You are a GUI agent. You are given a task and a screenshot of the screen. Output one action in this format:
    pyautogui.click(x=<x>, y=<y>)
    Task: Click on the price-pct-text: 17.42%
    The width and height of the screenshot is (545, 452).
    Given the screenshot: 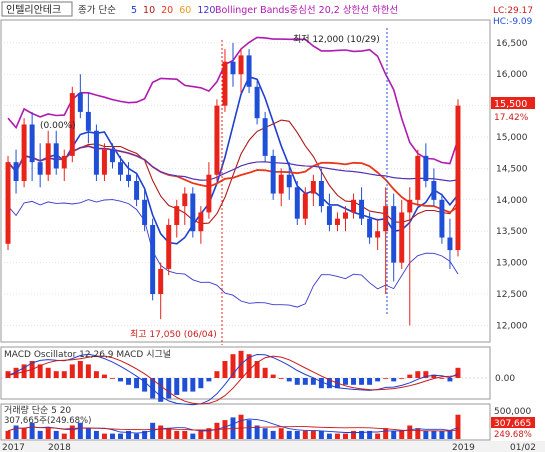 What is the action you would take?
    pyautogui.click(x=511, y=118)
    